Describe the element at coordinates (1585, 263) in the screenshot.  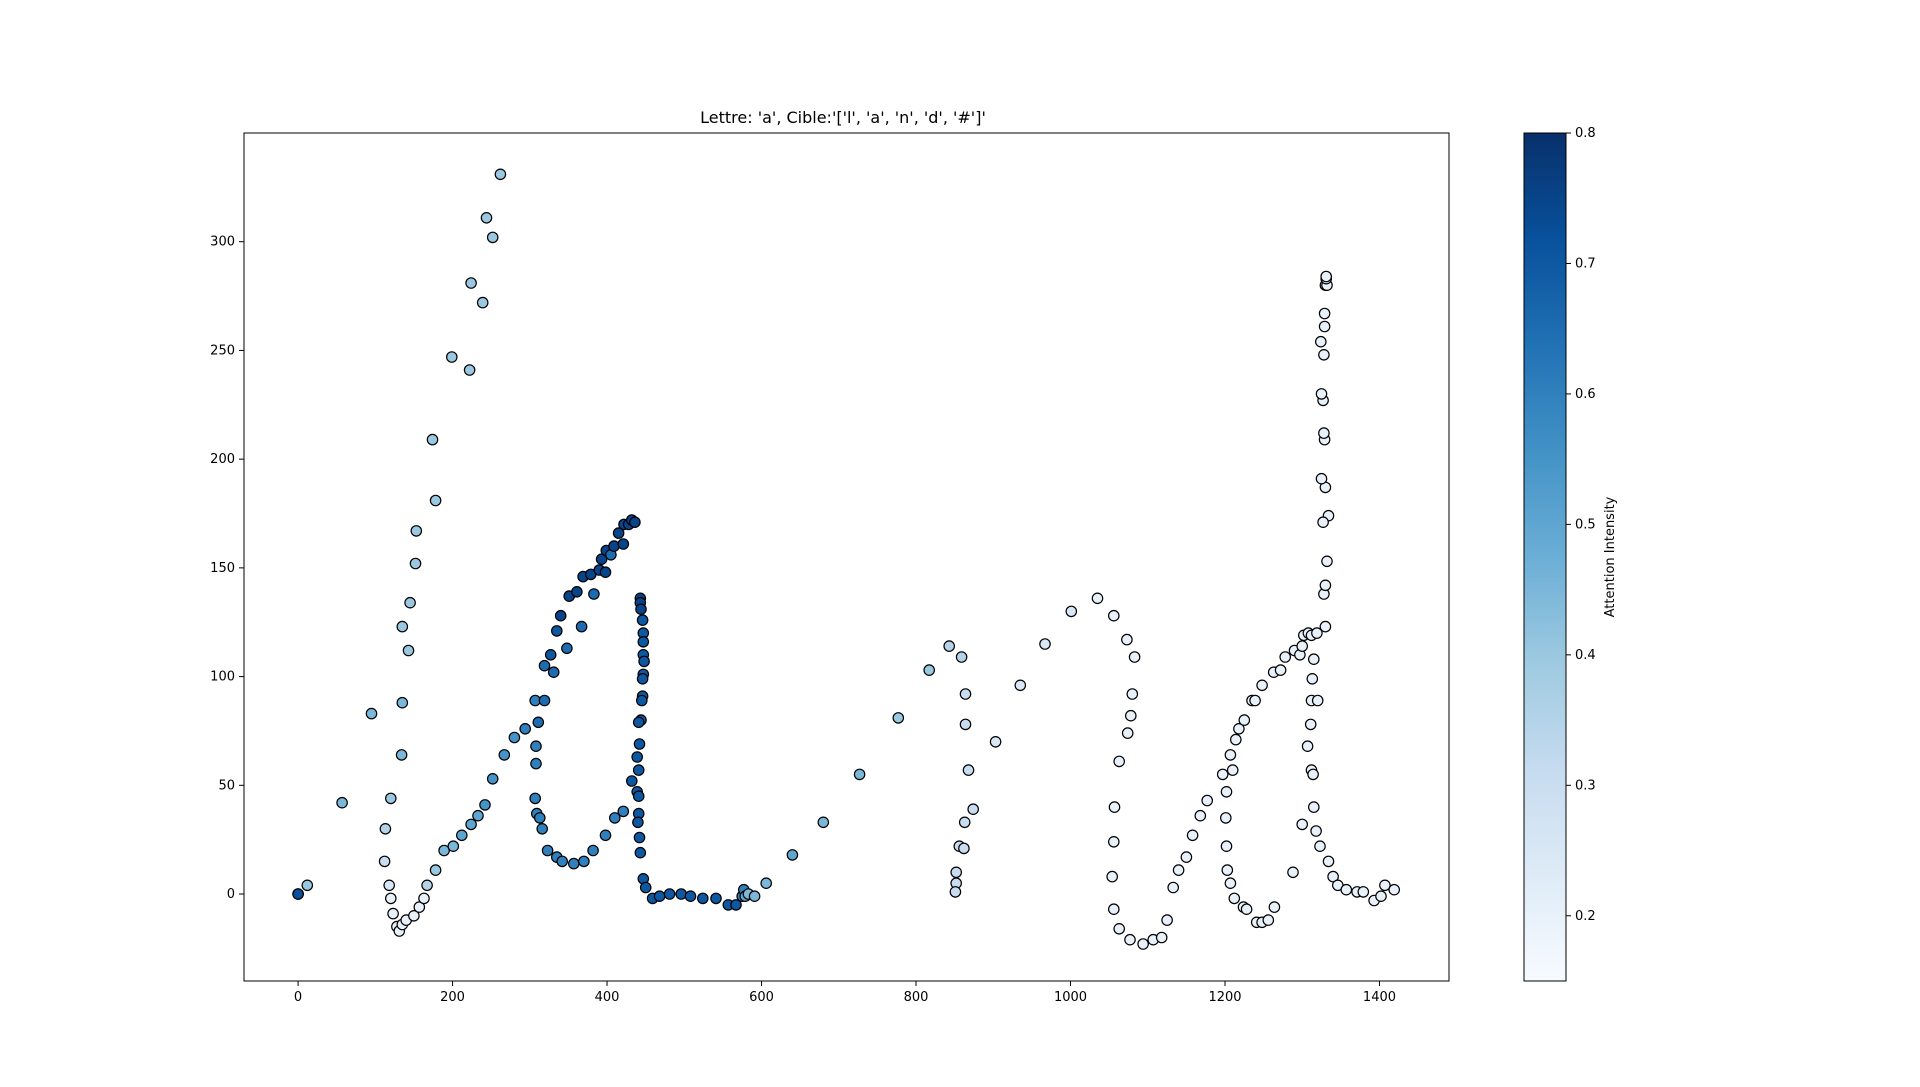
I see `colorbar-tick-label: 0.7` at that location.